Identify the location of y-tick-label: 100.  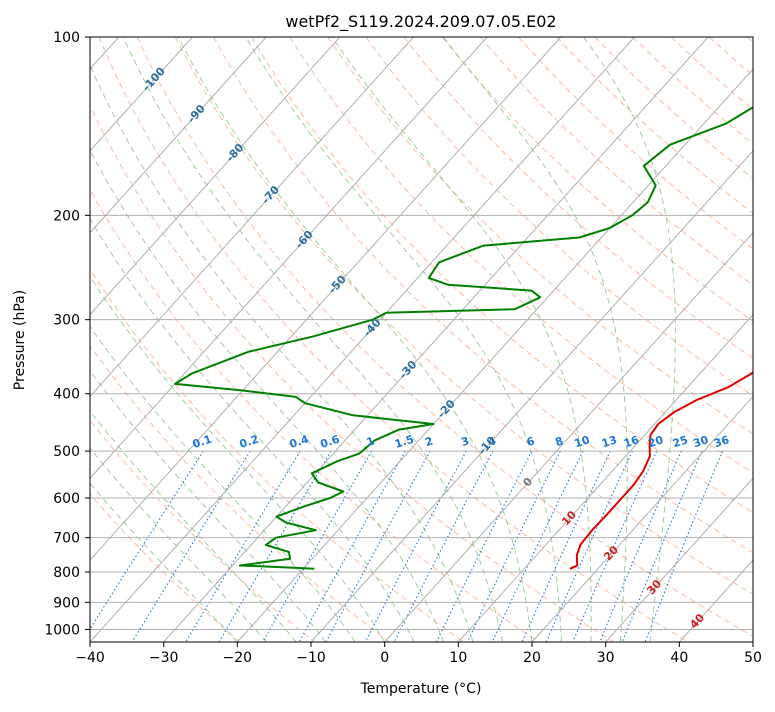
(66, 38).